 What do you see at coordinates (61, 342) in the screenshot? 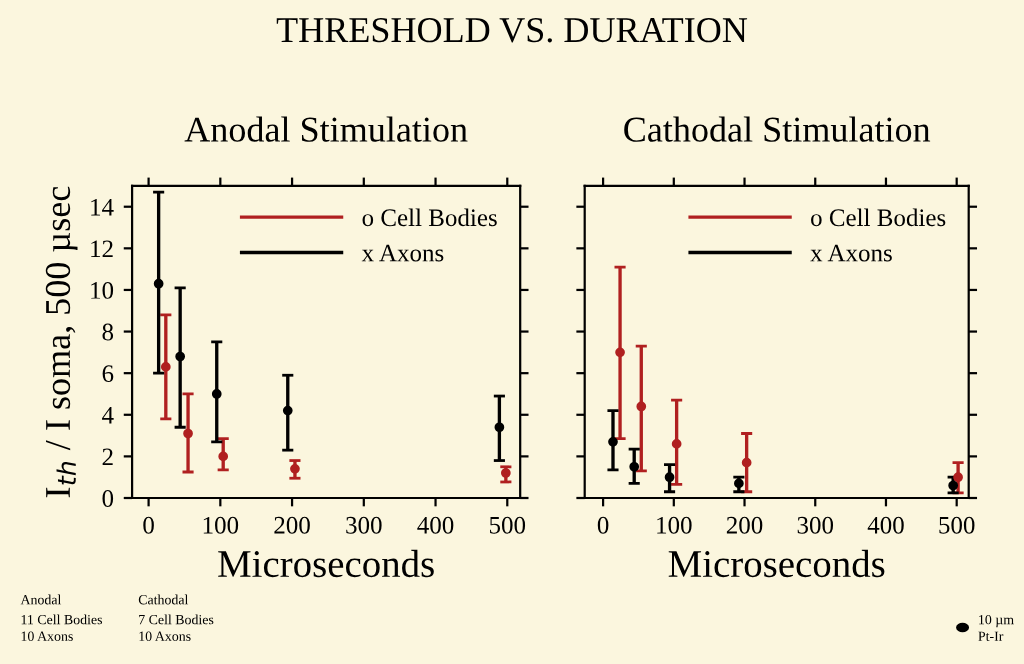
I see `y-axis-title: I$_{th}$ / I soma, 500 µsec` at bounding box center [61, 342].